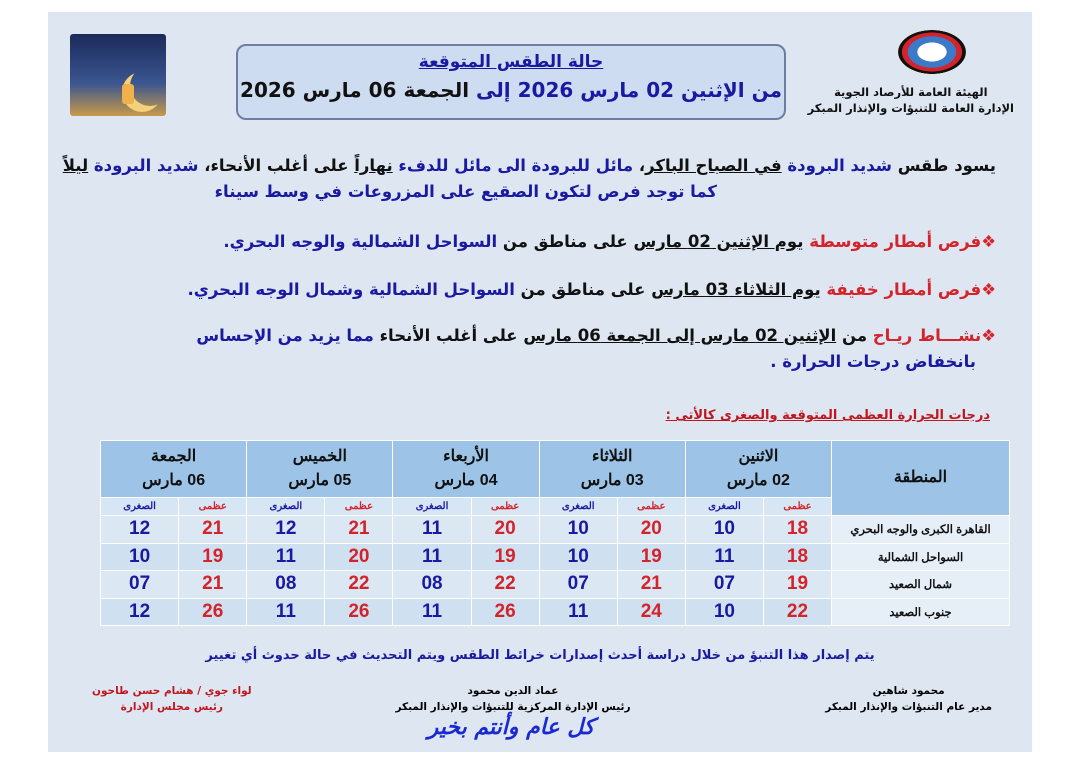 The height and width of the screenshot is (763, 1079). What do you see at coordinates (75, 165) in the screenshot?
I see `text-segment: ليلاً` at bounding box center [75, 165].